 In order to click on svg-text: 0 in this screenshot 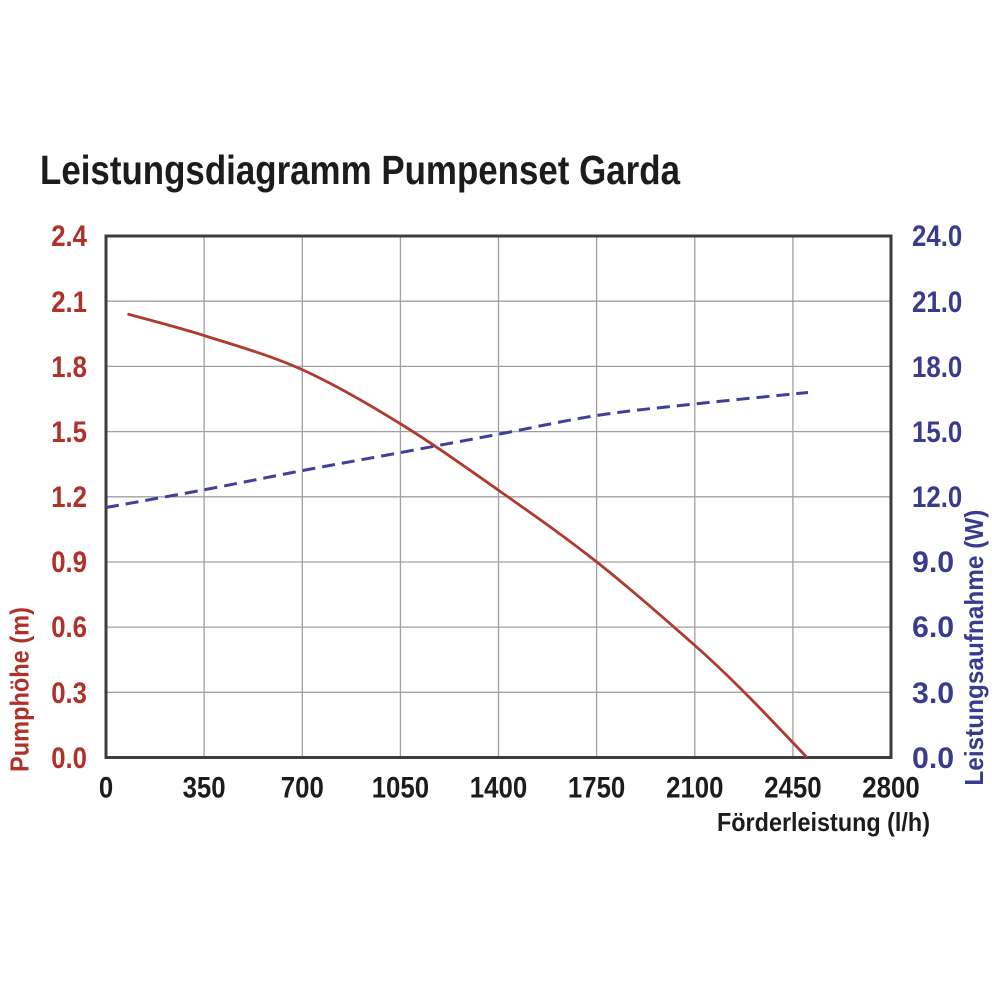, I will do `click(106, 788)`.